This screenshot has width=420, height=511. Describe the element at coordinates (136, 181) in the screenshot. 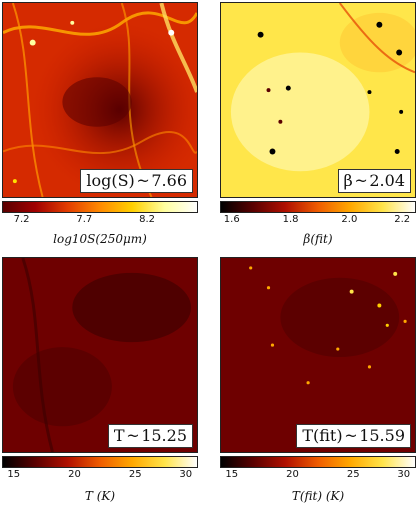

I see `panel-label: log(S) ~ 7.66` at that location.